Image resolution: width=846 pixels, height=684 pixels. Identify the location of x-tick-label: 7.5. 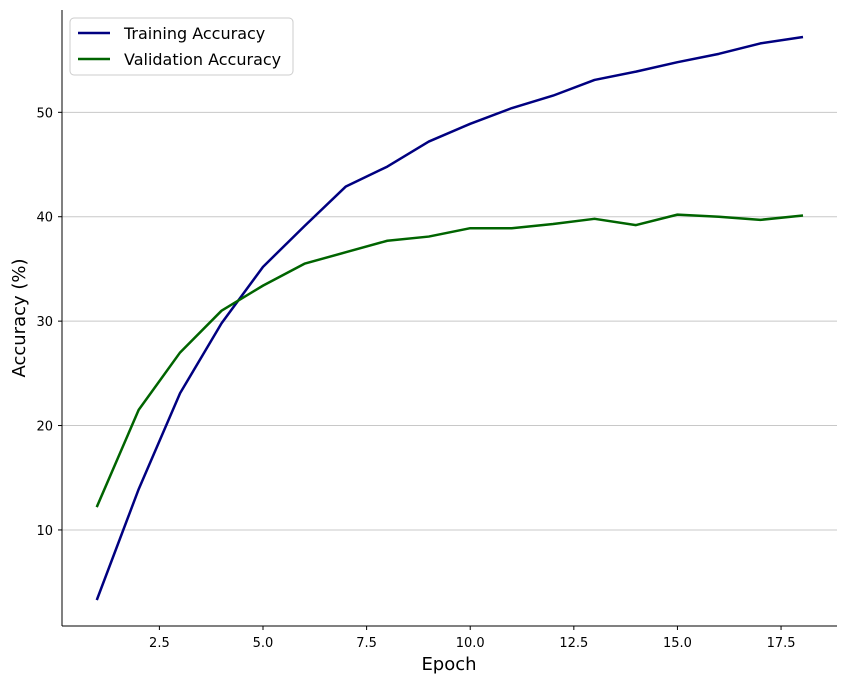
(366, 643).